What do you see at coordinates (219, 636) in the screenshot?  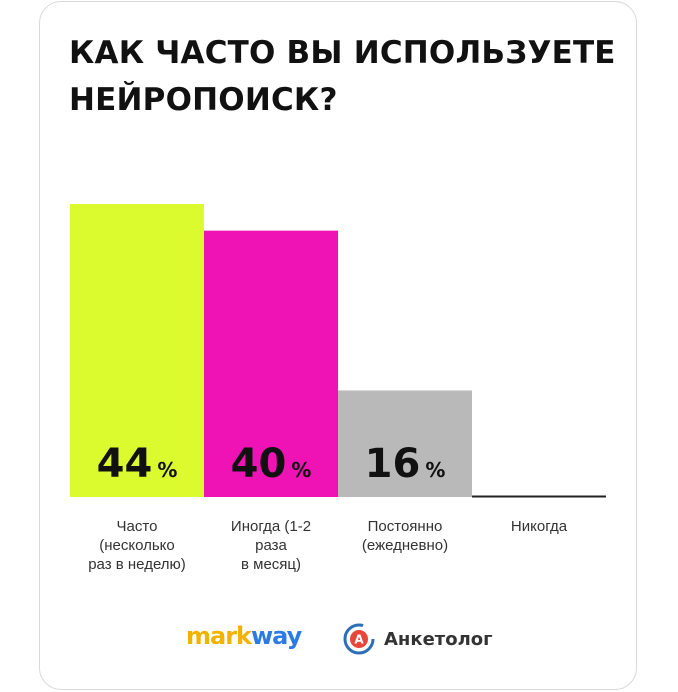 I see `markway-logo-part1: mark` at bounding box center [219, 636].